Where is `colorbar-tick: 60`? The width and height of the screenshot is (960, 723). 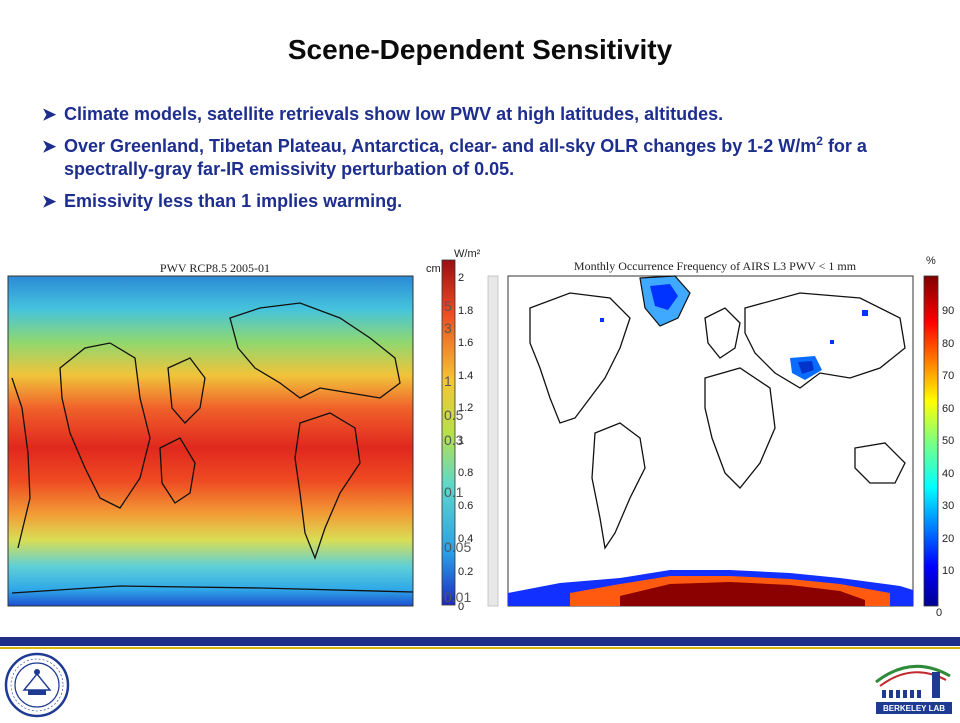
colorbar-tick: 60 is located at coordinates (948, 409).